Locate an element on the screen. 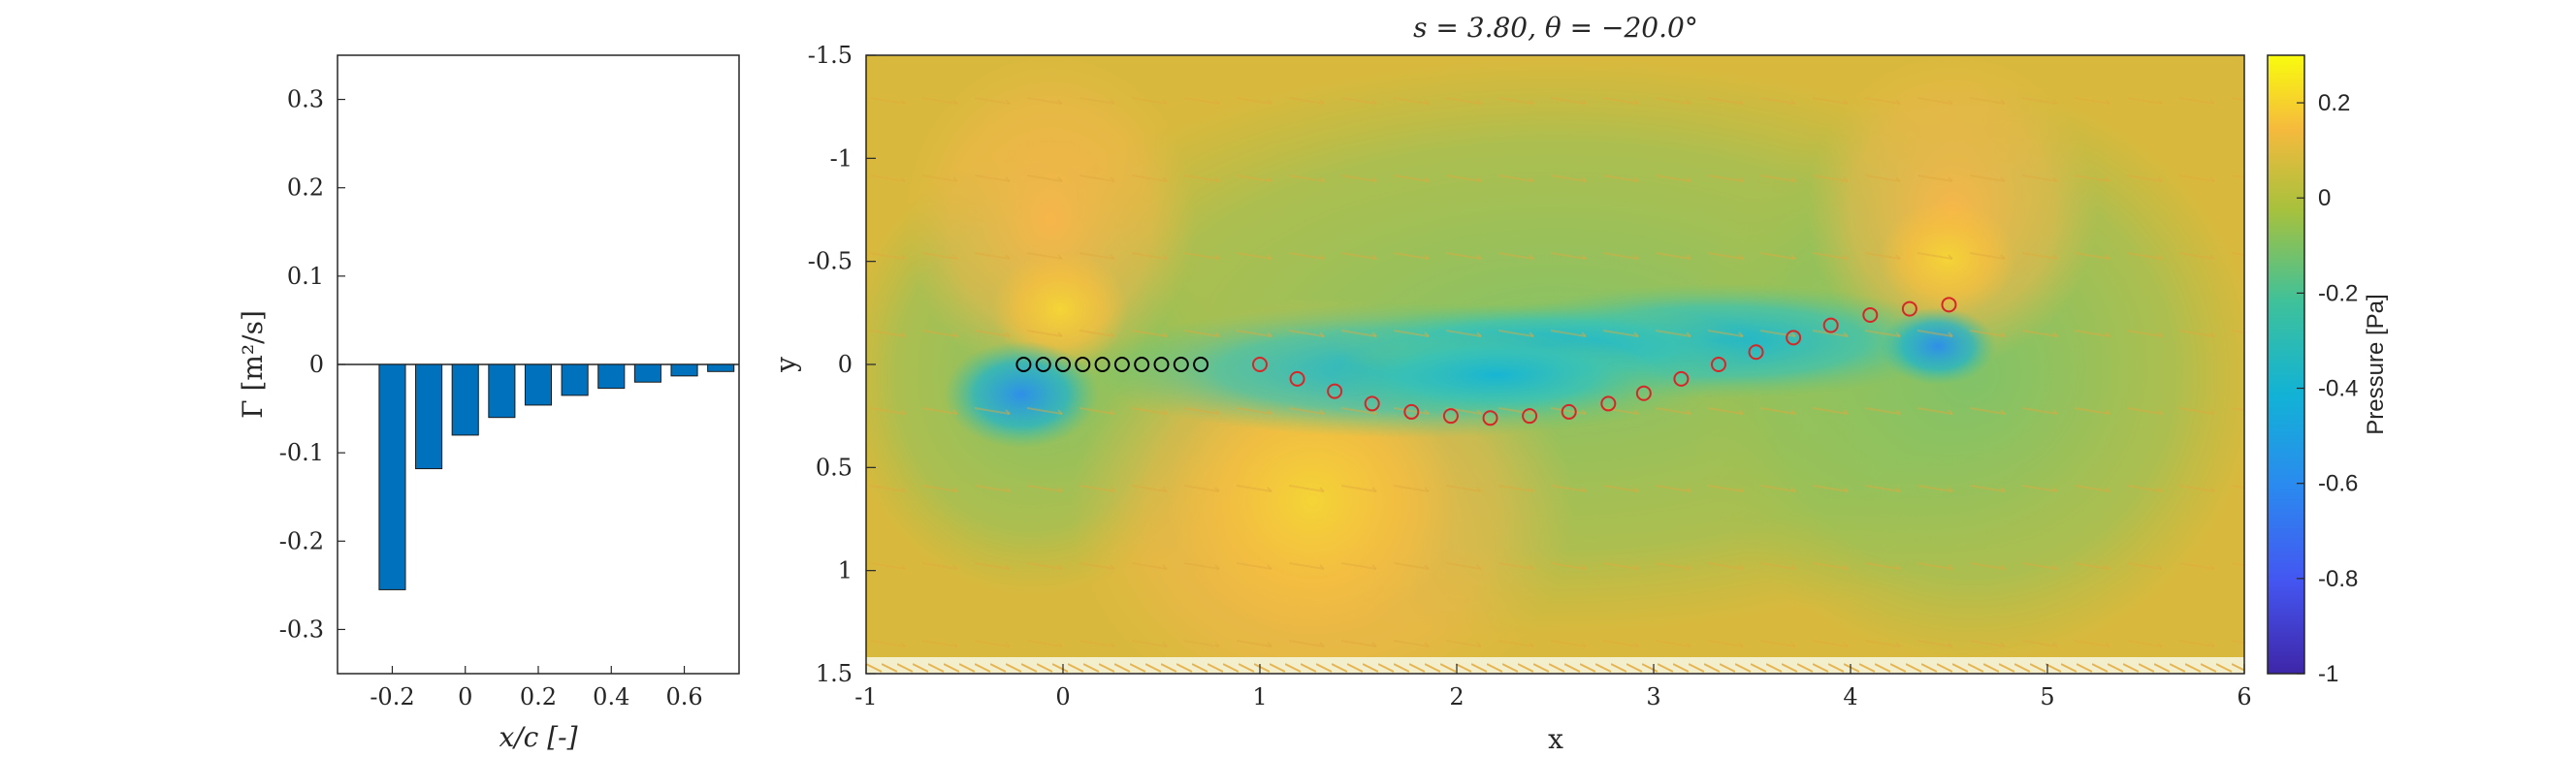 Image resolution: width=2576 pixels, height=757 pixels. field-x-tick-label: 2 is located at coordinates (1456, 696).